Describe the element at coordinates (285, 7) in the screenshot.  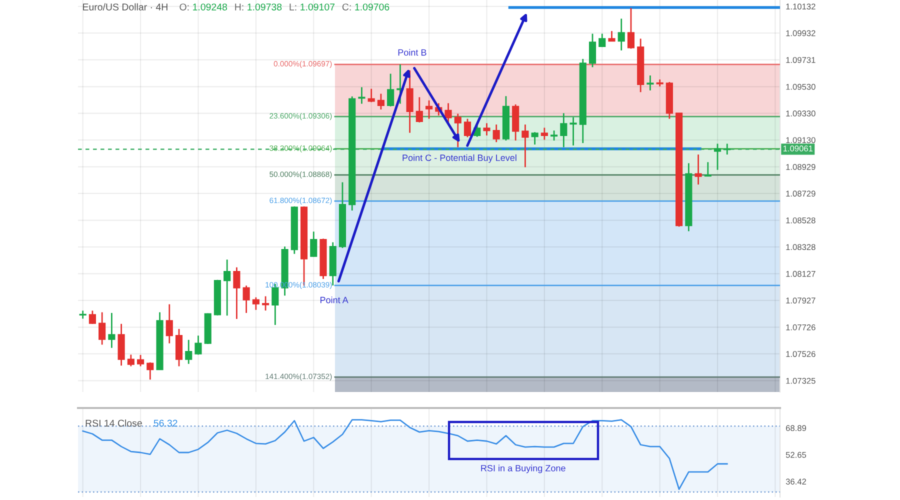
I see `chart-subtitle: O: 1.09248 H: 1.09738 L: 1.09107 C: 1.09706` at that location.